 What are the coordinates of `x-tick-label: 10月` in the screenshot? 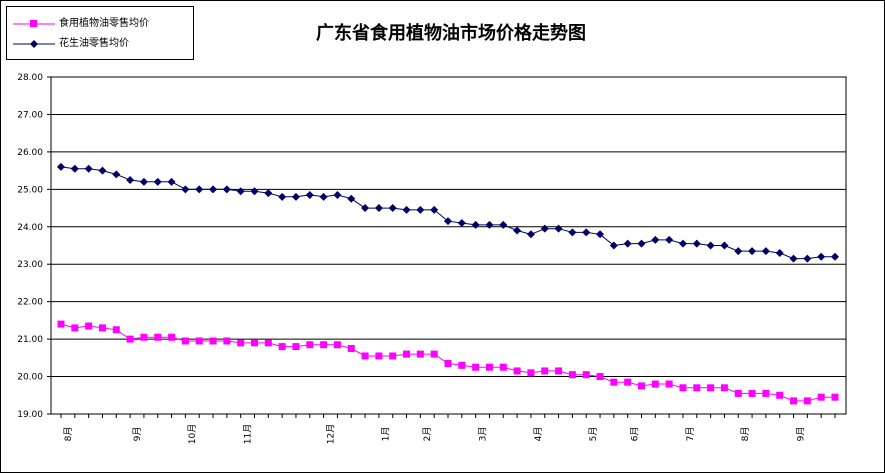 It's located at (192, 434).